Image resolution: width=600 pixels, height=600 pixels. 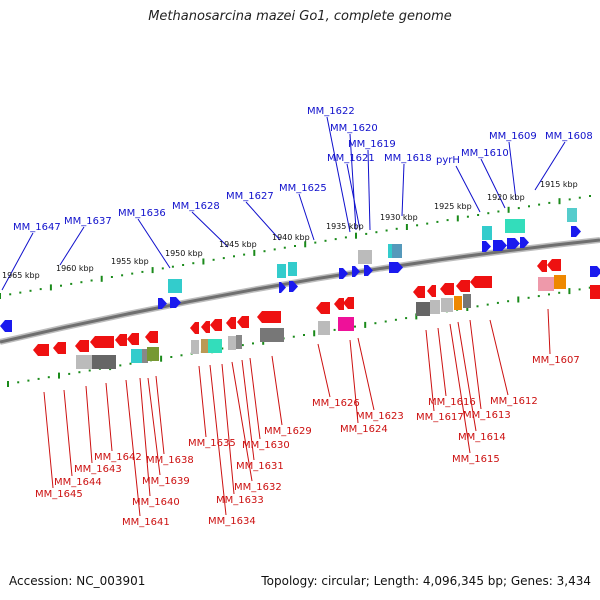 What do you see at coordinates (291, 237) in the screenshot?
I see `kbp-scale-label: 1940 kbp` at bounding box center [291, 237].